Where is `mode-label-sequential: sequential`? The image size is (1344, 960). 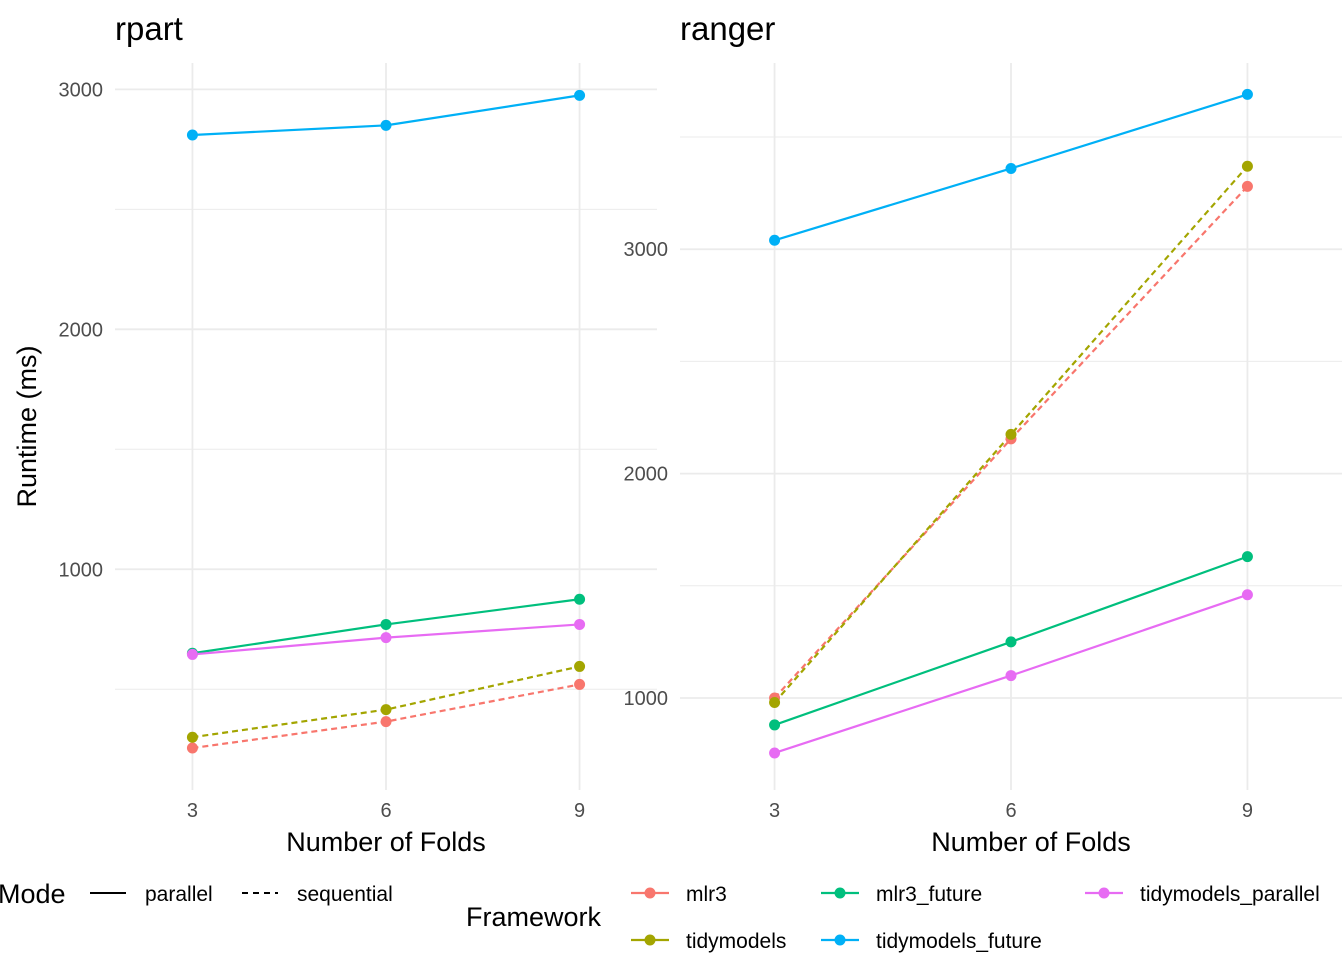
mode-label-sequential: sequential is located at coordinates (345, 894).